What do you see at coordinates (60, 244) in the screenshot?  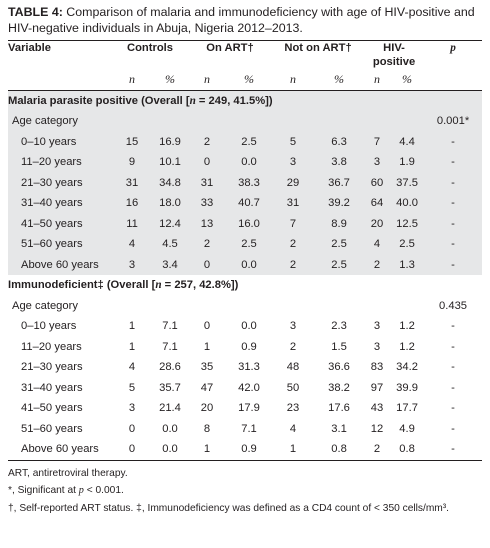 I see `age-group-cell: 51–60 years` at bounding box center [60, 244].